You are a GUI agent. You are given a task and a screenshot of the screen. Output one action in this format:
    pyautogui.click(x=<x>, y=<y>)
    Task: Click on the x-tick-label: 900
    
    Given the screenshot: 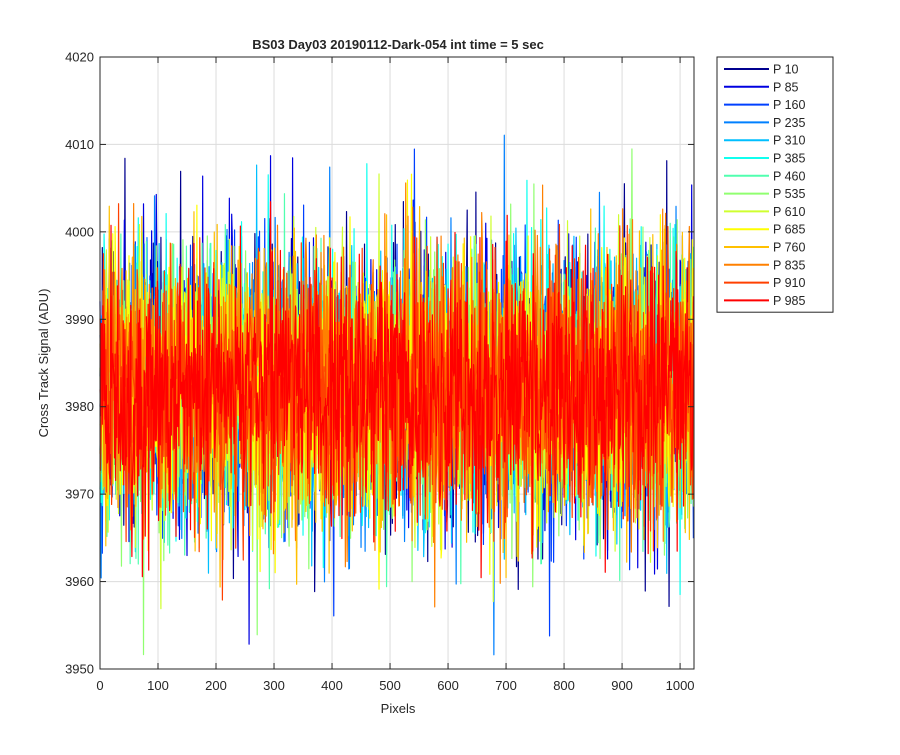 What is the action you would take?
    pyautogui.click(x=622, y=685)
    